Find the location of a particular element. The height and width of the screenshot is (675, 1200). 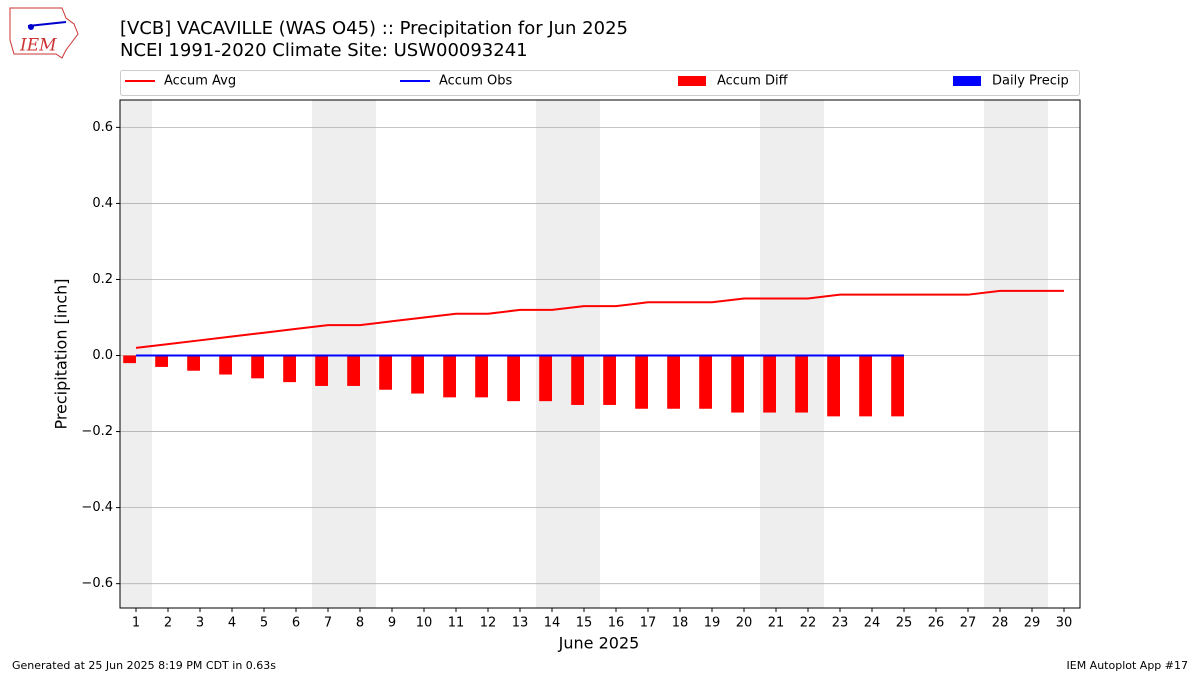

x-tick-label: 19 is located at coordinates (712, 623).